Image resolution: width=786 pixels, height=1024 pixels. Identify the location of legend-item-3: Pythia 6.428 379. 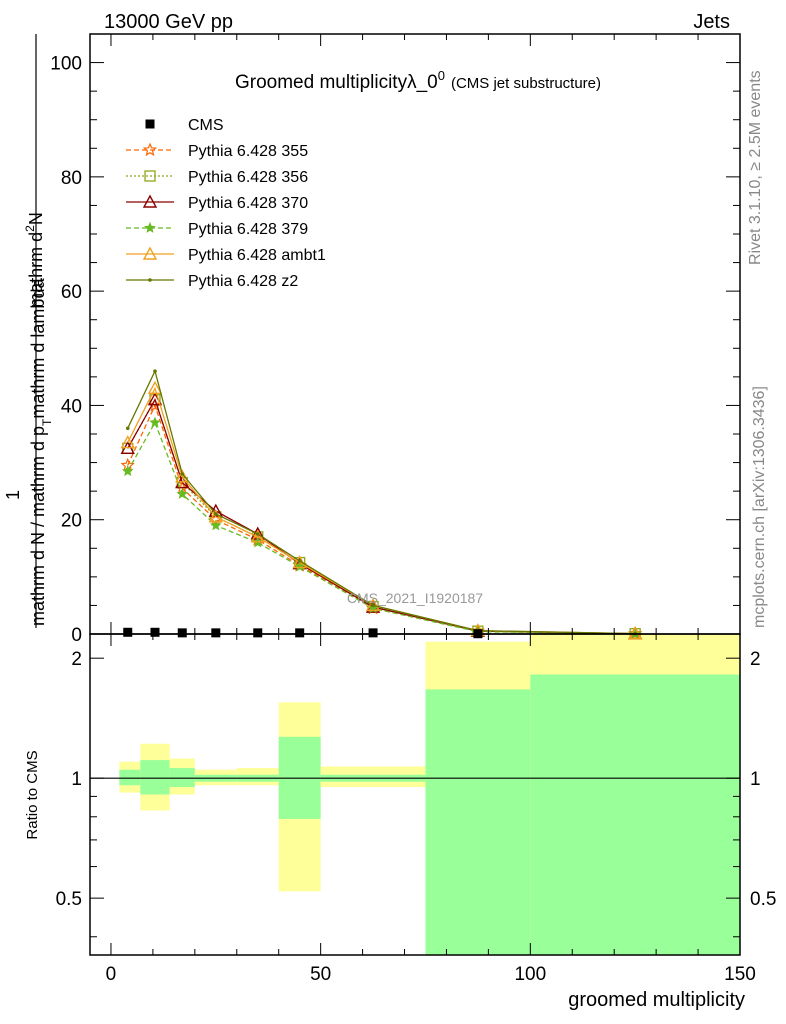
(217, 229).